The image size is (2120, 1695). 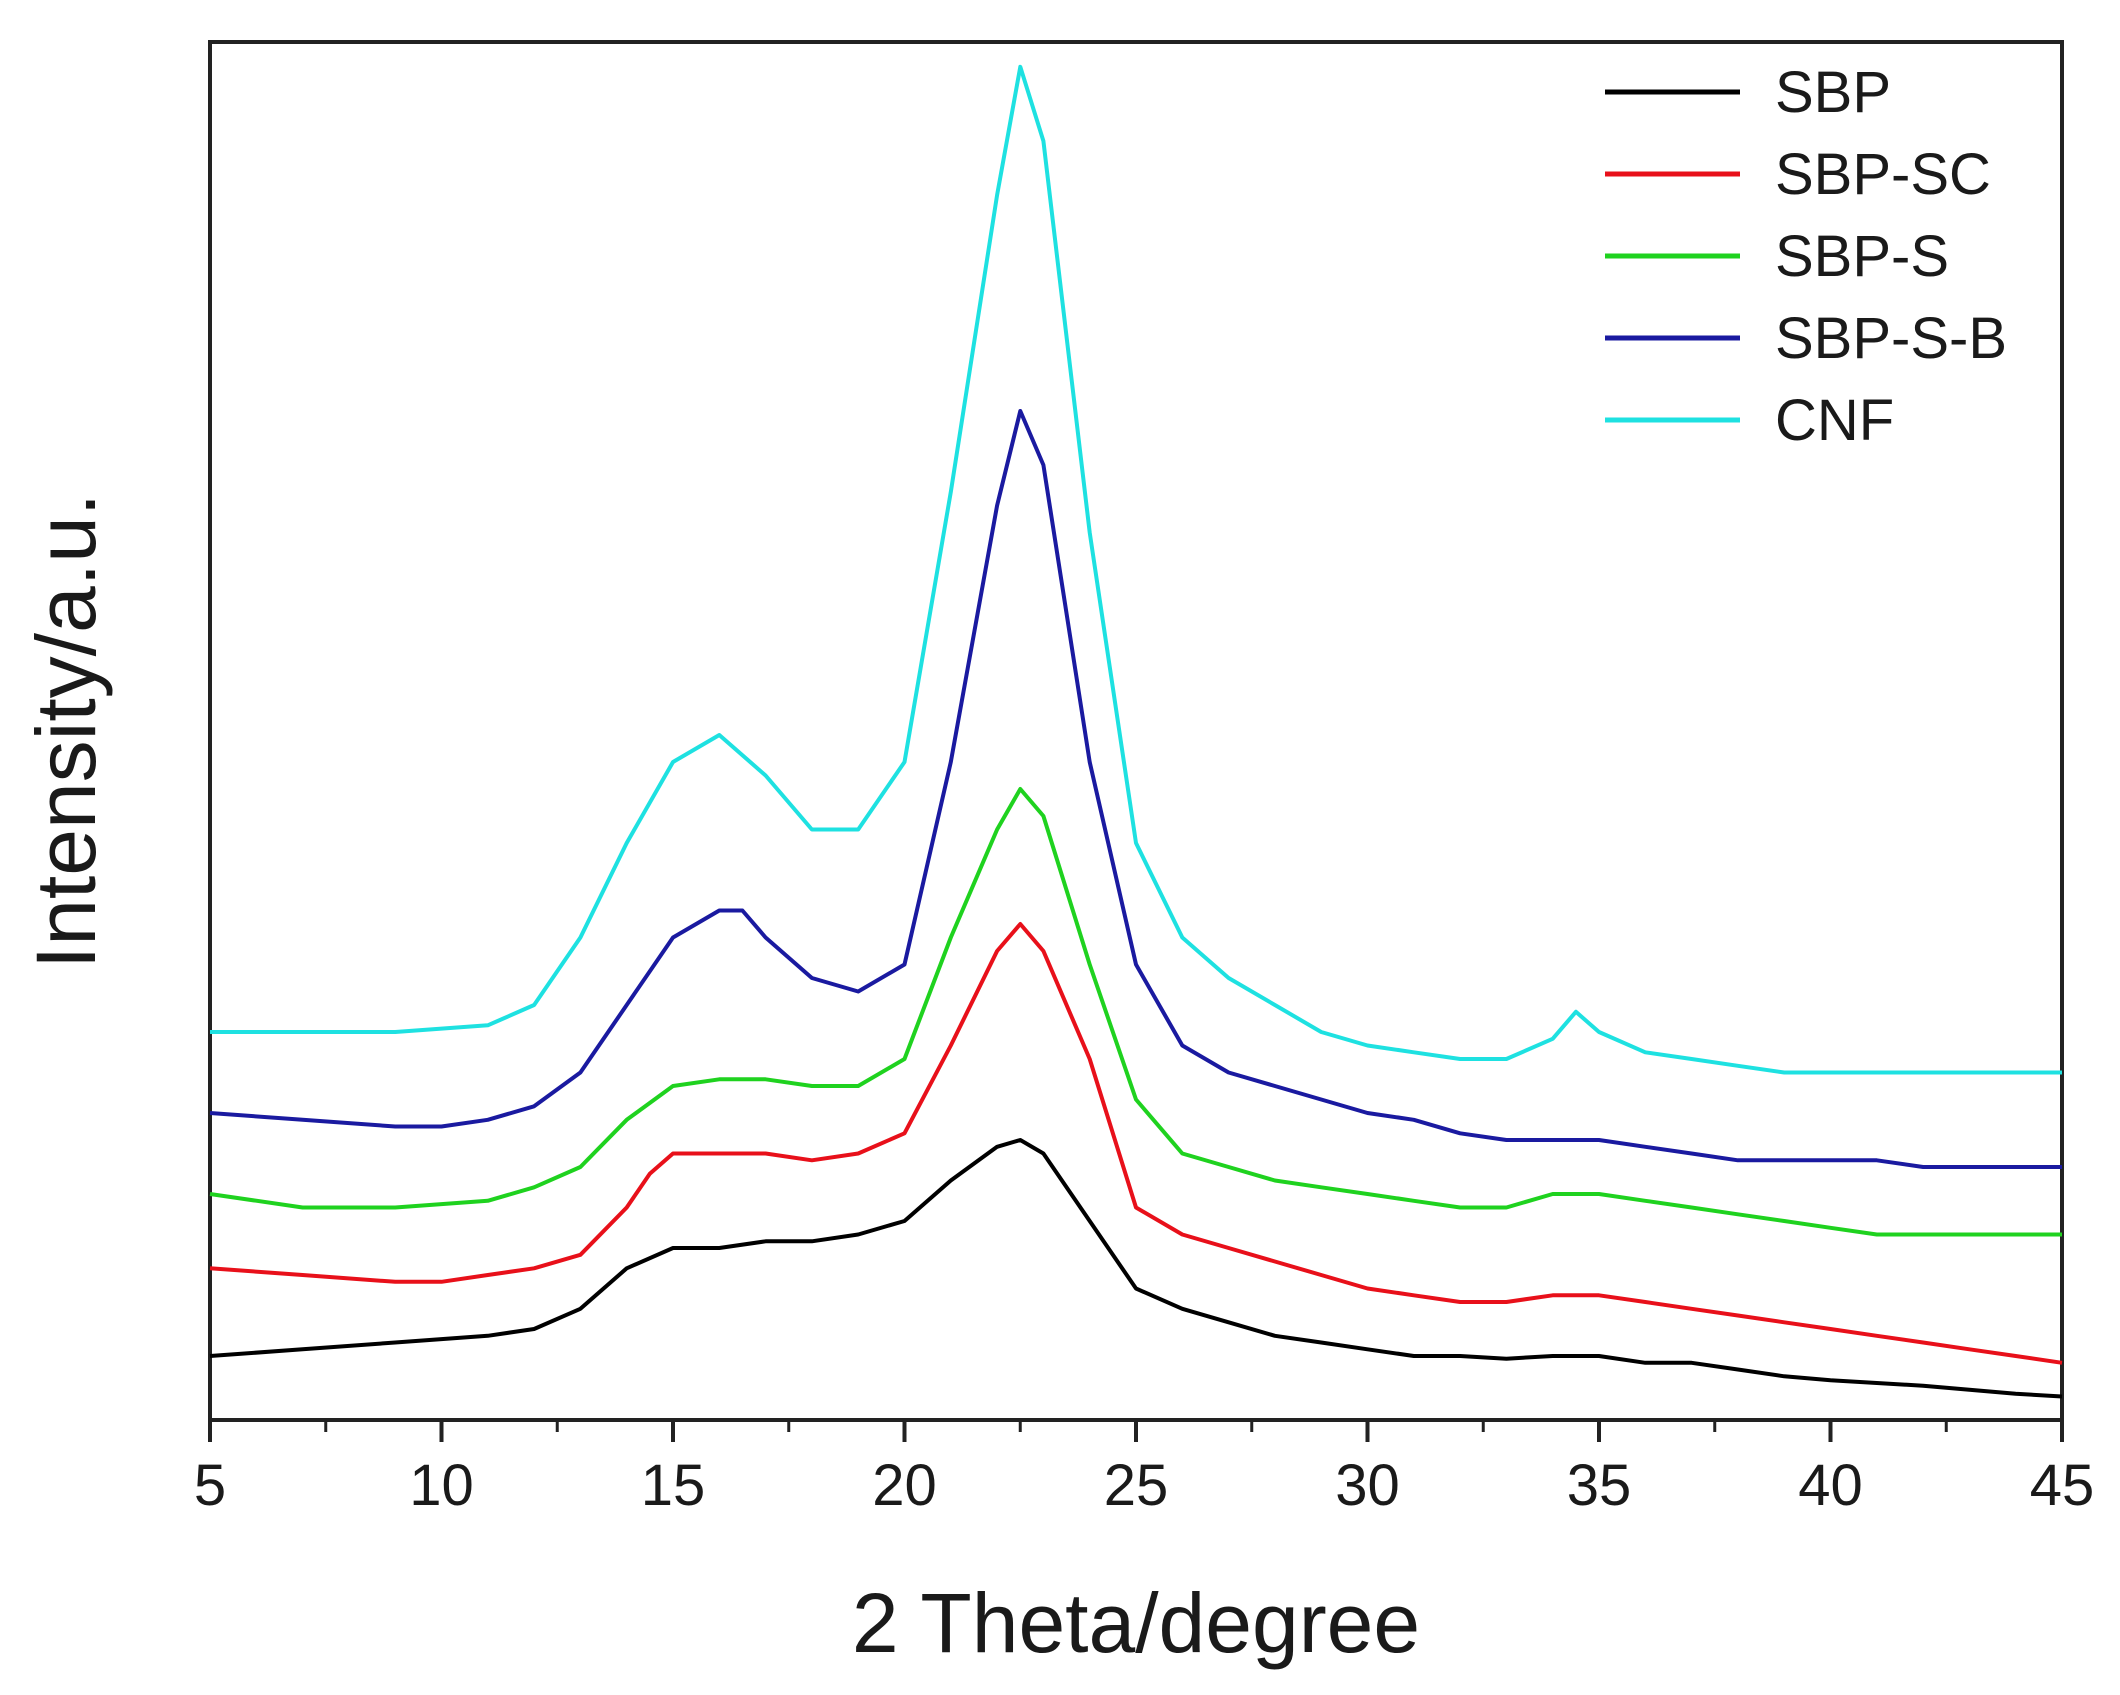 What do you see at coordinates (1830, 1485) in the screenshot?
I see `x-tick-label: 40` at bounding box center [1830, 1485].